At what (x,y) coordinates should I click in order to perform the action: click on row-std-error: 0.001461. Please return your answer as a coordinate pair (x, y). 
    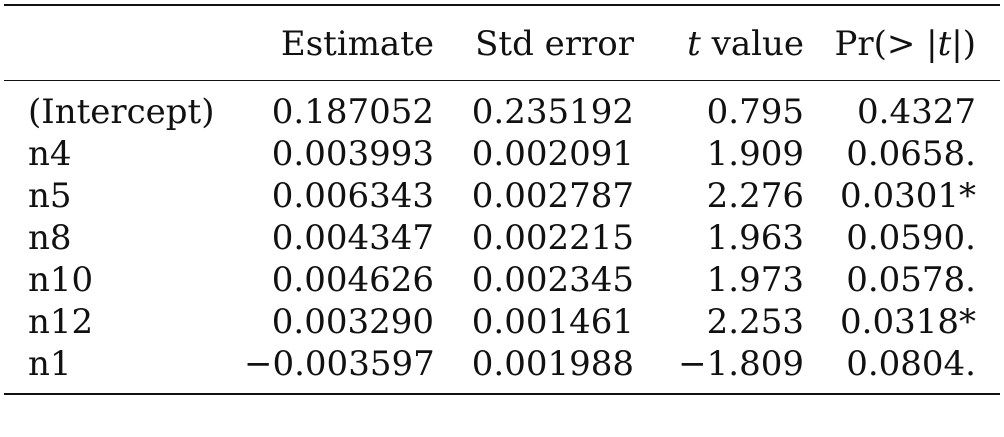
    Looking at the image, I should click on (552, 322).